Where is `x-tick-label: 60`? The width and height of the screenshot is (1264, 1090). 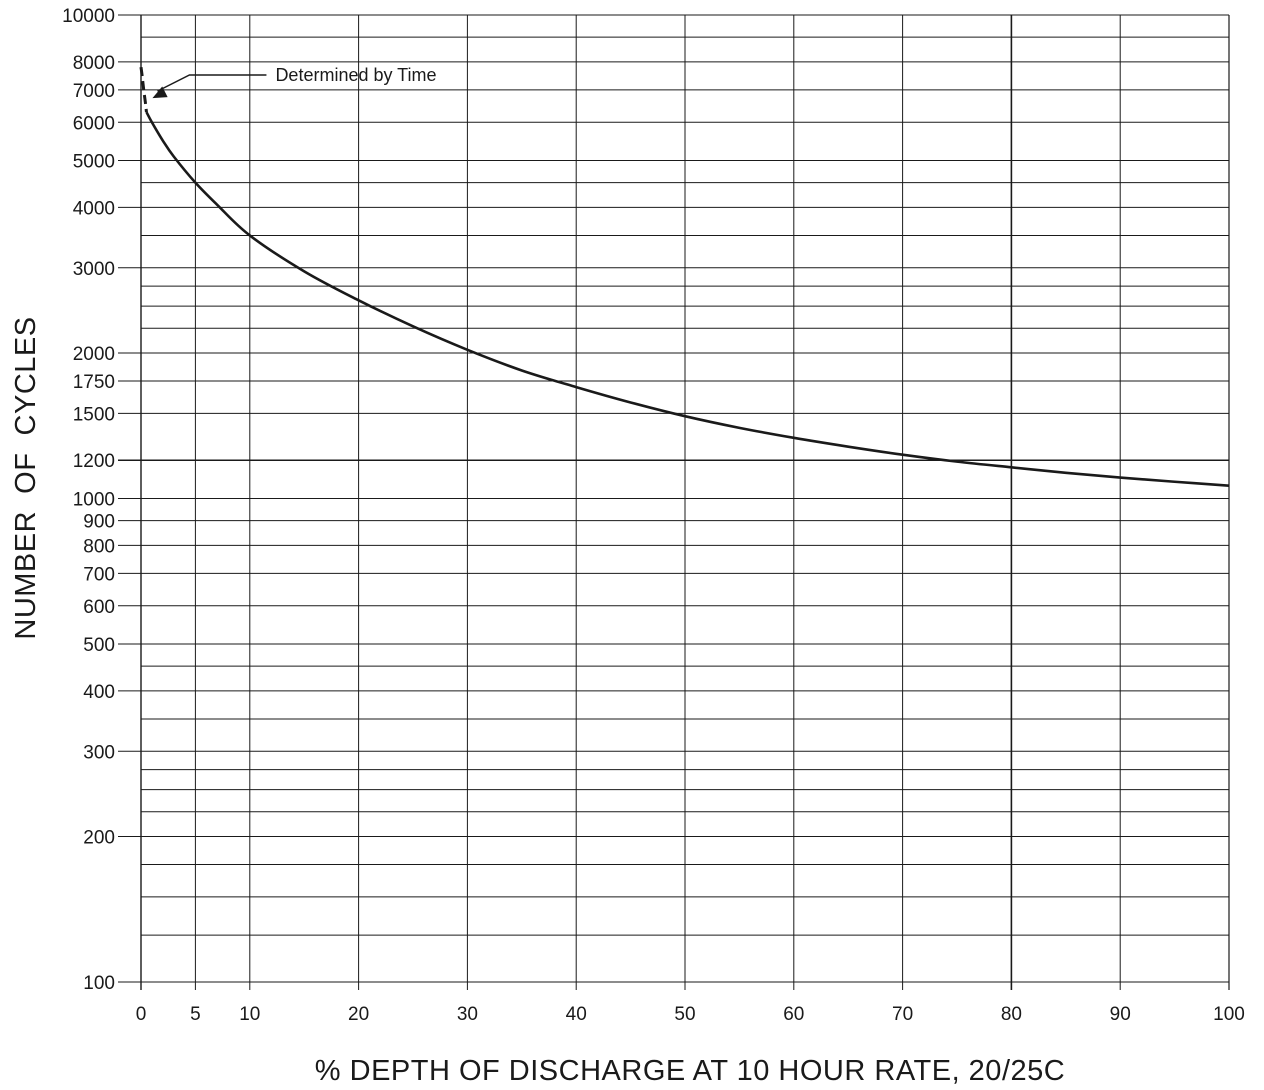 x-tick-label: 60 is located at coordinates (793, 1014).